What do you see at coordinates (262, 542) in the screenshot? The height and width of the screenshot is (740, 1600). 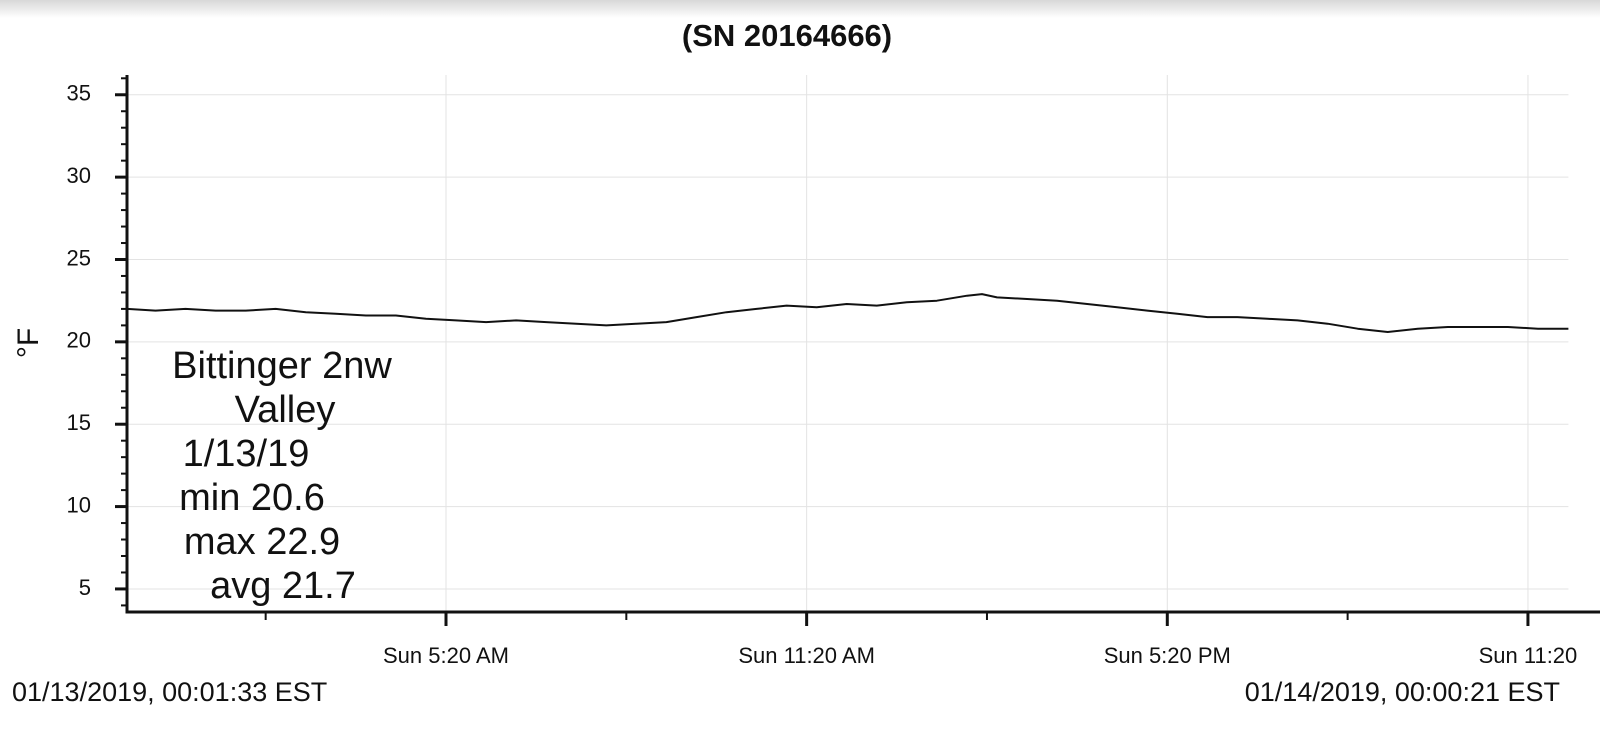 I see `annotation-line: max 22.9` at bounding box center [262, 542].